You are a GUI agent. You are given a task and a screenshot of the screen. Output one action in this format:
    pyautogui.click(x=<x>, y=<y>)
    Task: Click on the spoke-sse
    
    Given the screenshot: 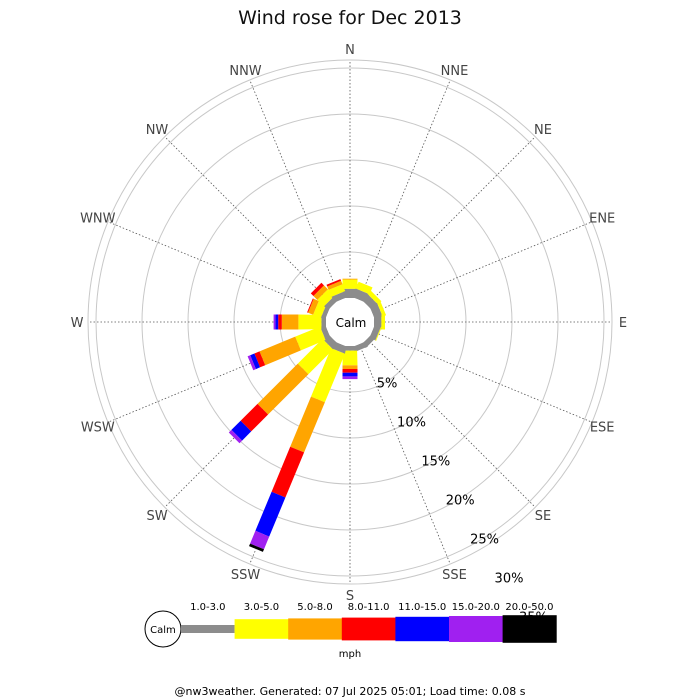 What is the action you would take?
    pyautogui.click(x=404, y=454)
    